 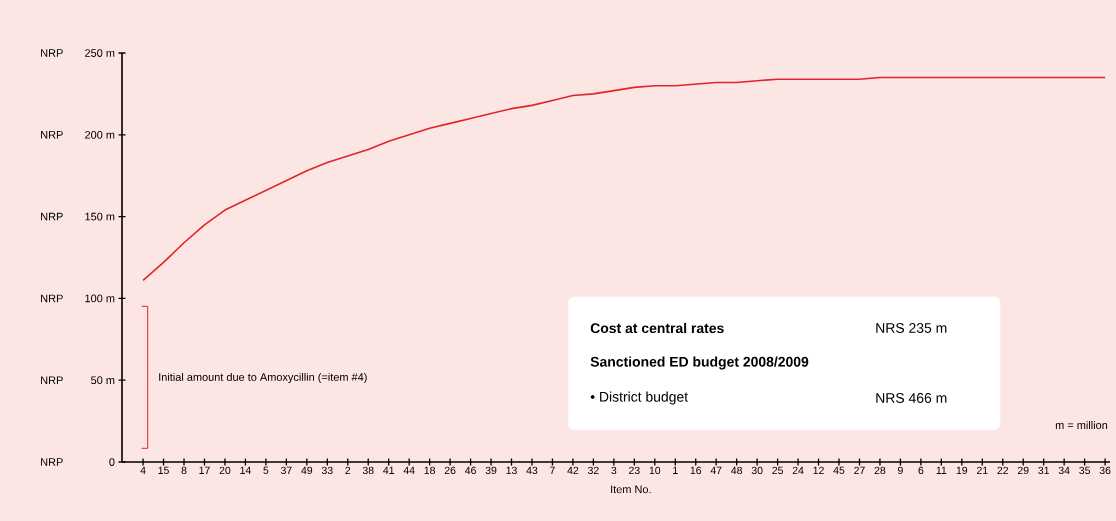 I want to click on annotation: Cost at central rates, so click(x=657, y=328).